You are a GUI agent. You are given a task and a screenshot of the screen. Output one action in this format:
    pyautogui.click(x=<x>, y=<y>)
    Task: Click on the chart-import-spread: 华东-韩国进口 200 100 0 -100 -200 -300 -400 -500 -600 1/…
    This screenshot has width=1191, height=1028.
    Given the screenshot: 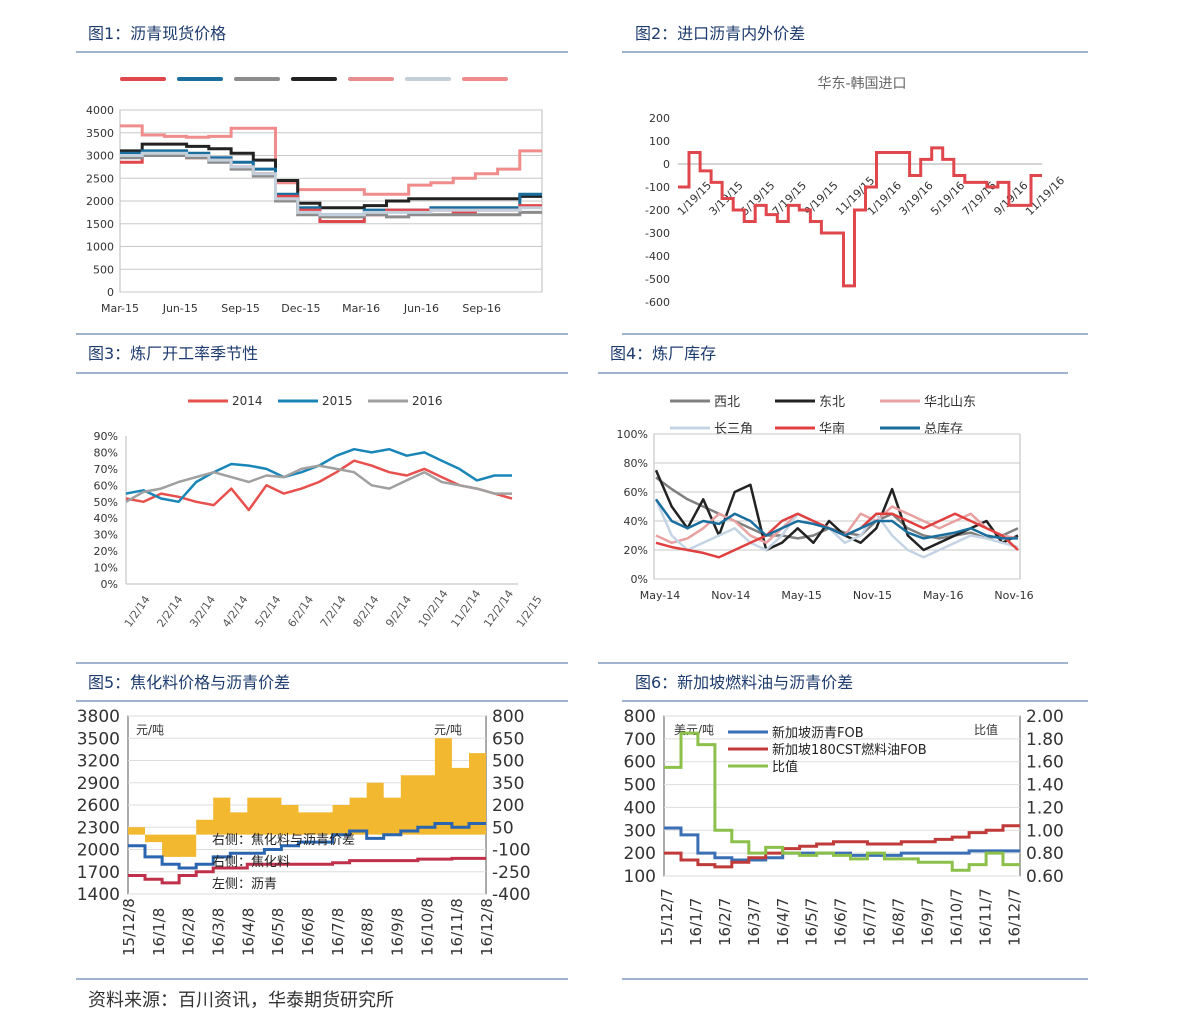 What is the action you would take?
    pyautogui.click(x=856, y=192)
    